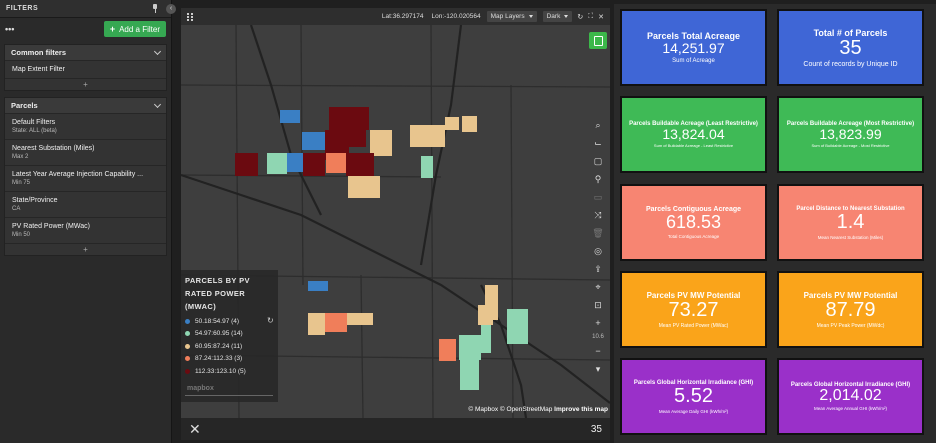  Describe the element at coordinates (155, 8) in the screenshot. I see `pin-icon` at that location.